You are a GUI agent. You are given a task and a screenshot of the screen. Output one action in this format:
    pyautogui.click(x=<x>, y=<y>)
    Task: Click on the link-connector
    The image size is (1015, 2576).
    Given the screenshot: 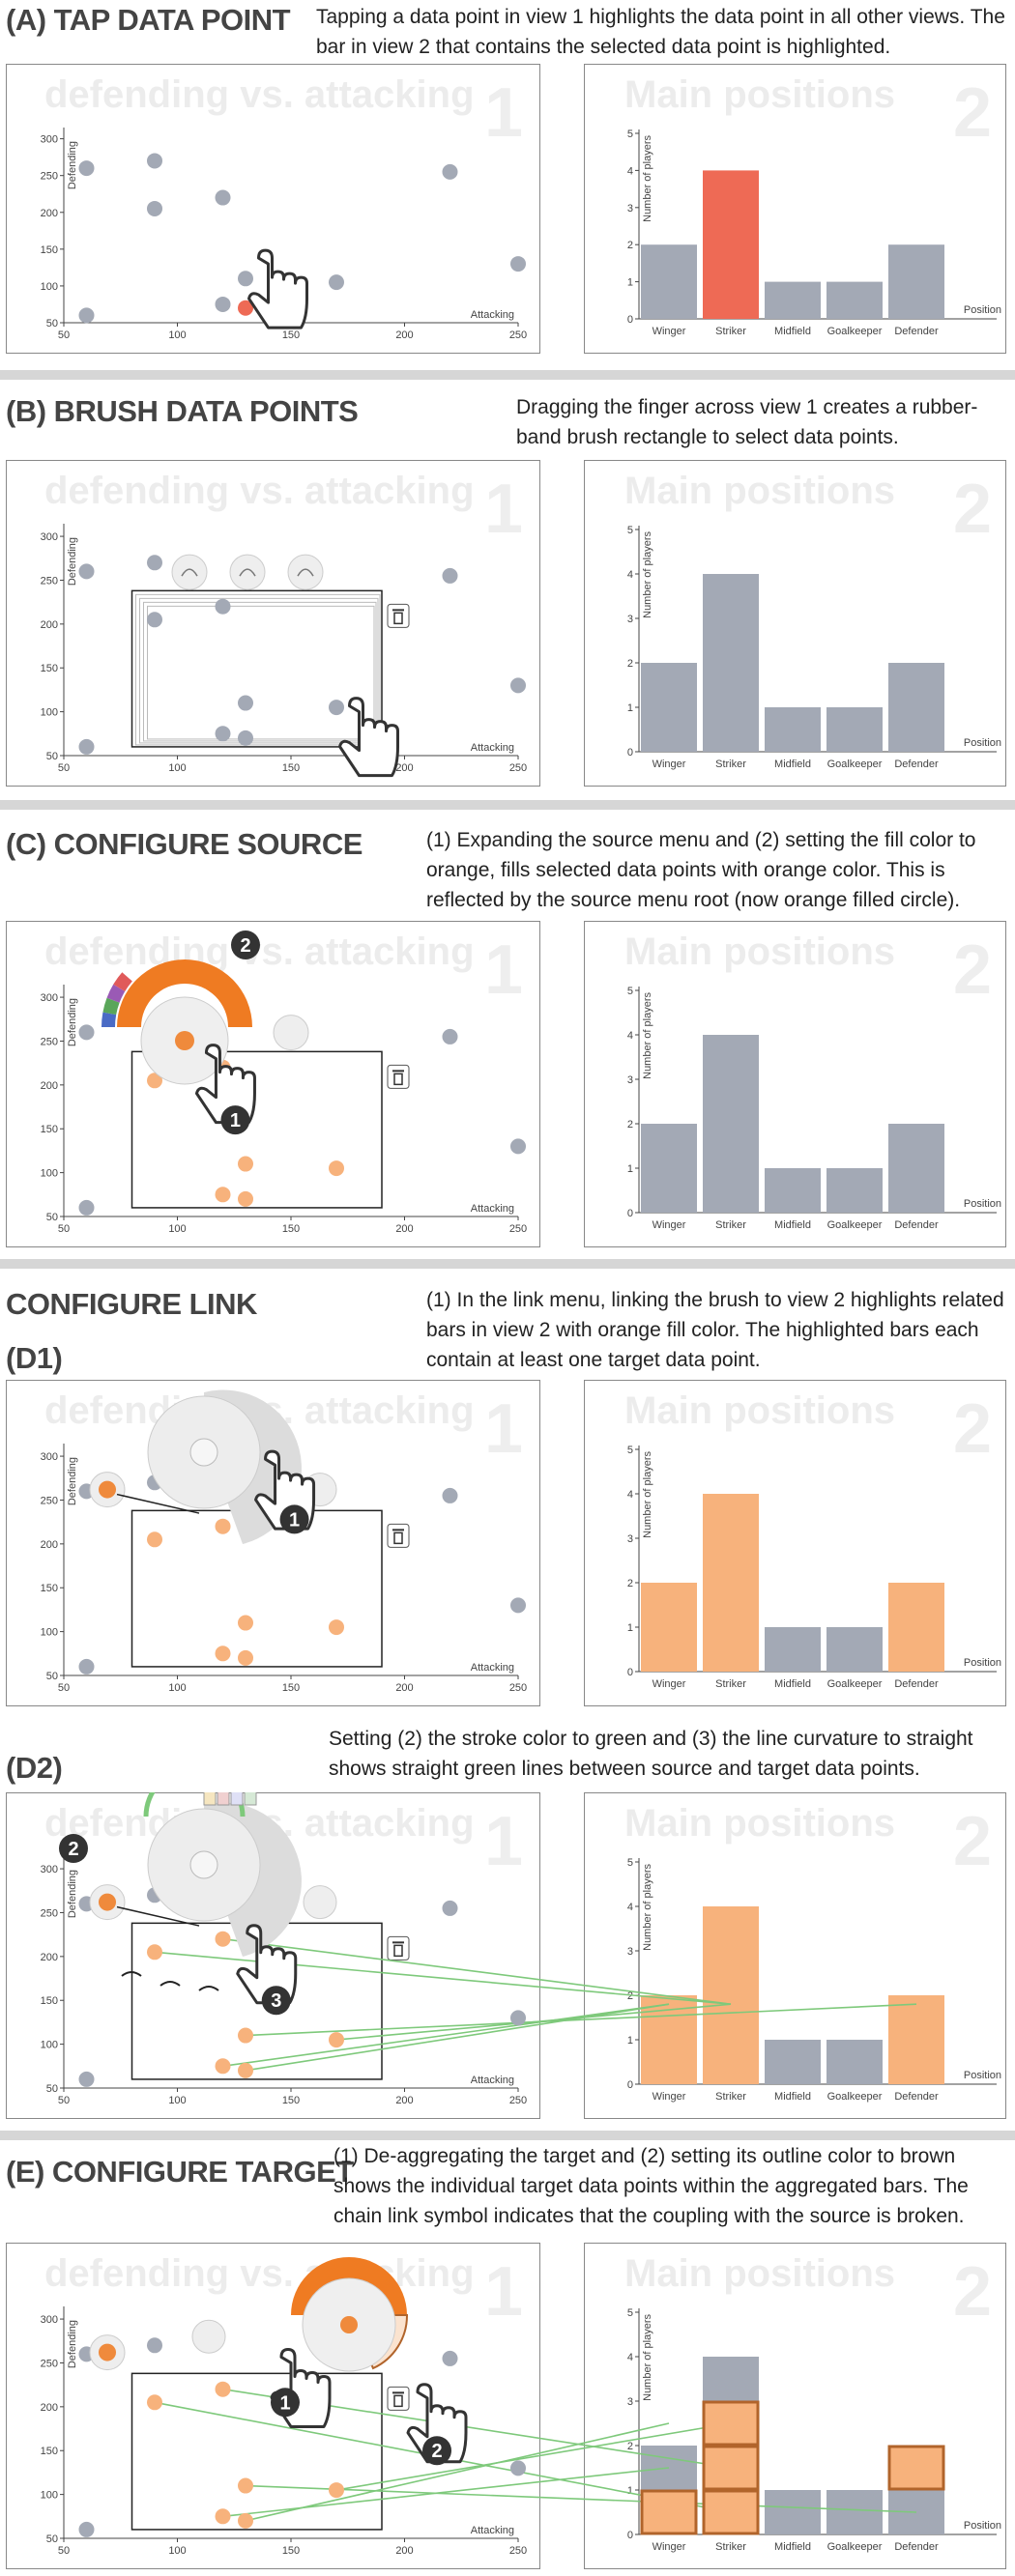 What is the action you would take?
    pyautogui.click(x=158, y=1504)
    